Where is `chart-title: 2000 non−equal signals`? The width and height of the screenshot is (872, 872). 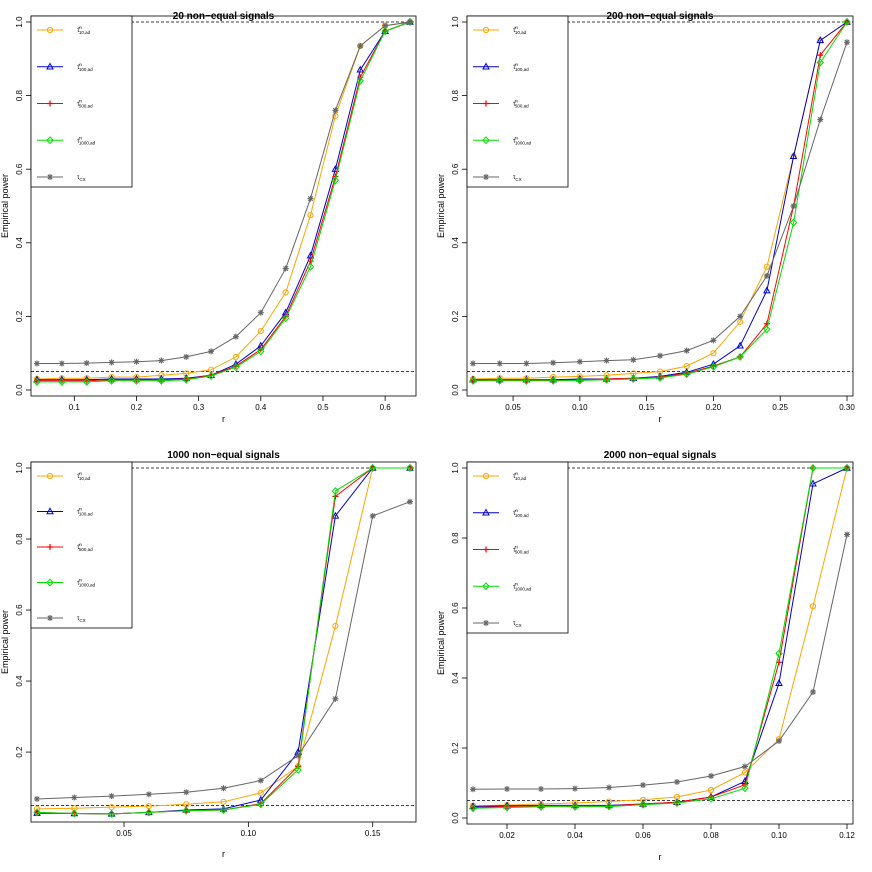 chart-title: 2000 non−equal signals is located at coordinates (660, 455).